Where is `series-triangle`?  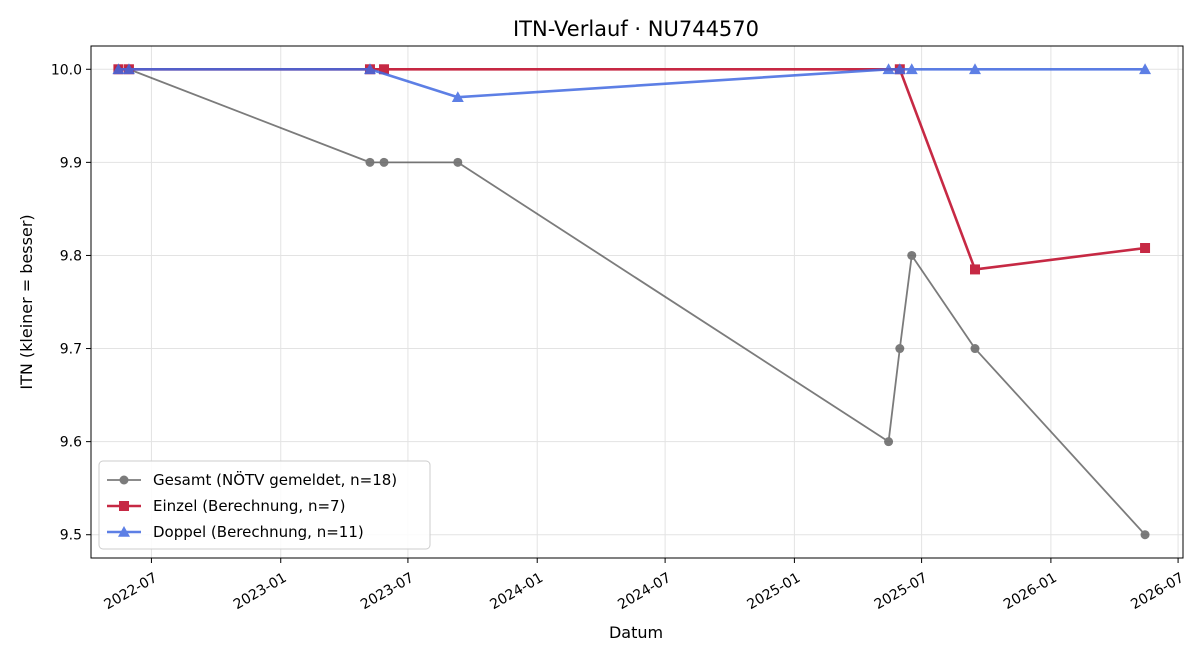 series-triangle is located at coordinates (632, 82).